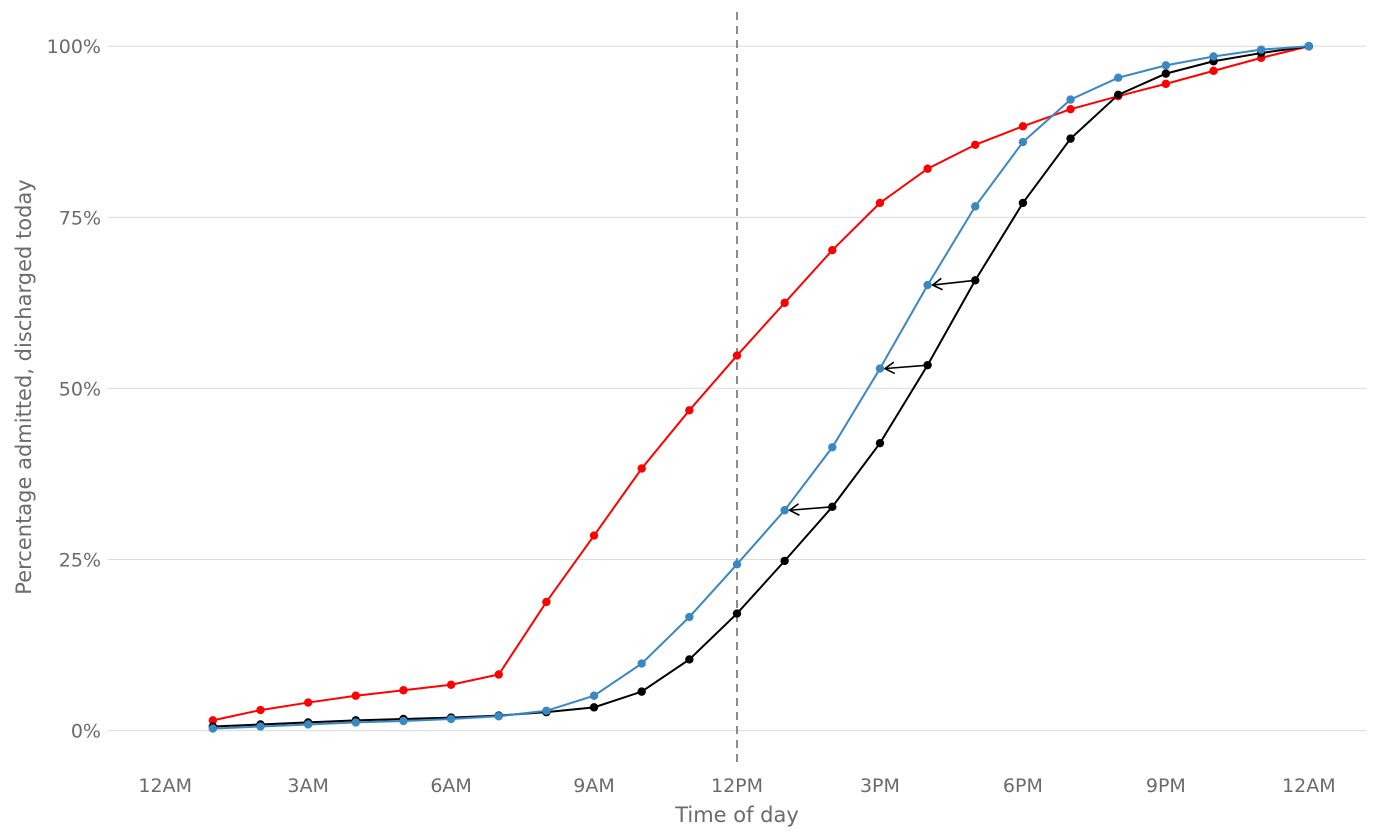 The height and width of the screenshot is (840, 1379). I want to click on x-axis-title: Time of day, so click(736, 815).